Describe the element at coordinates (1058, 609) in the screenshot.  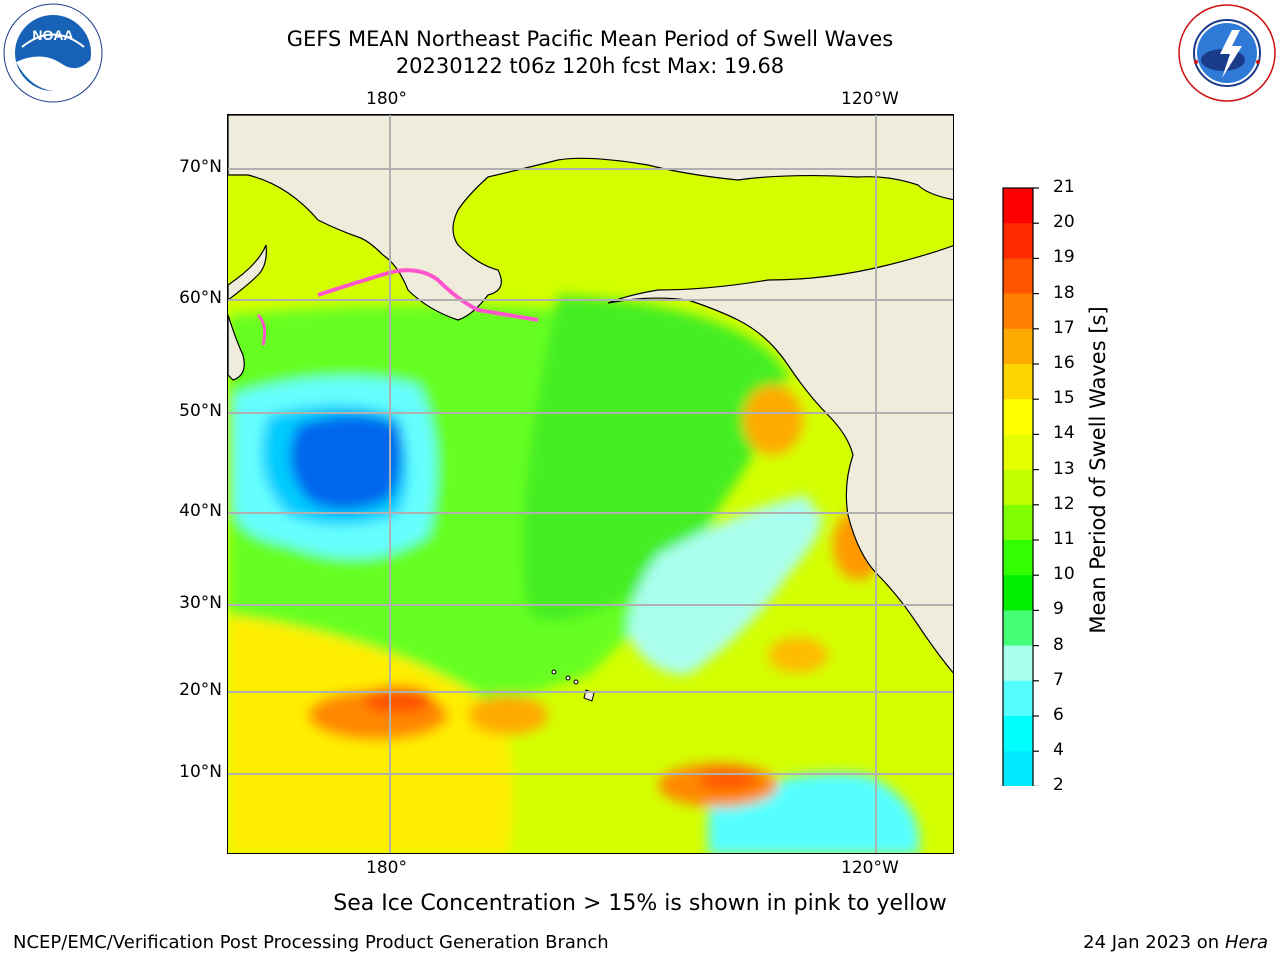
I see `colorbar-tick-label: 9` at that location.